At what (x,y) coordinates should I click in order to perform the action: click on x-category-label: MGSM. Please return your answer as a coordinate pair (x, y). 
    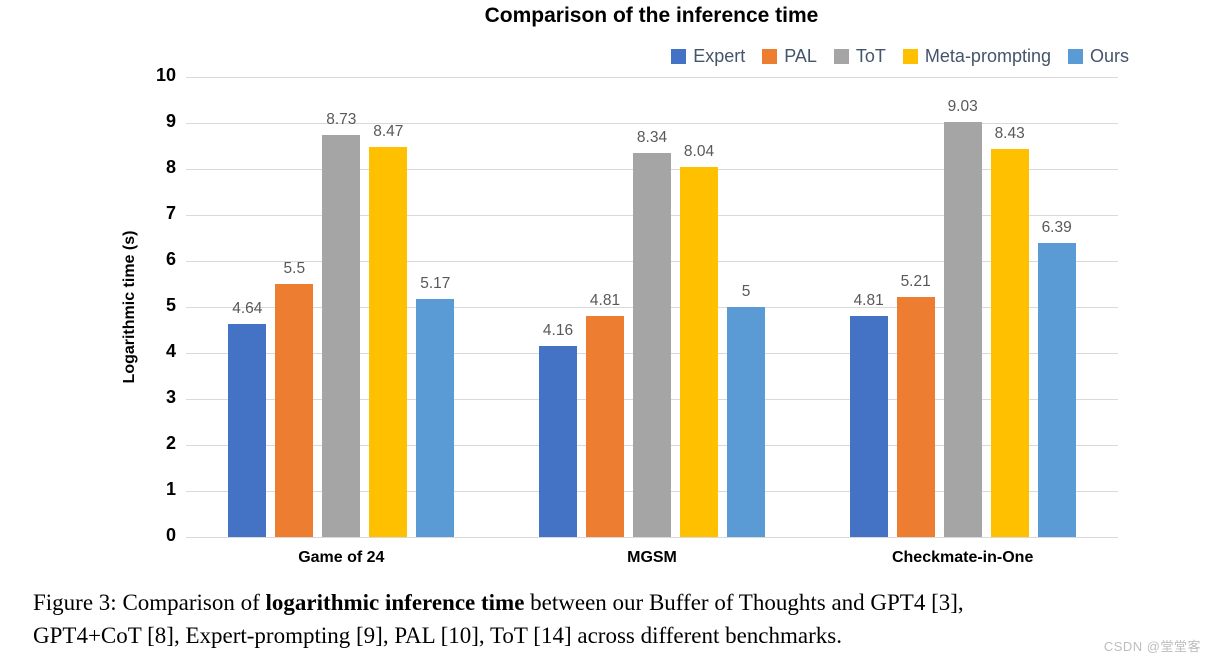
    Looking at the image, I should click on (652, 557).